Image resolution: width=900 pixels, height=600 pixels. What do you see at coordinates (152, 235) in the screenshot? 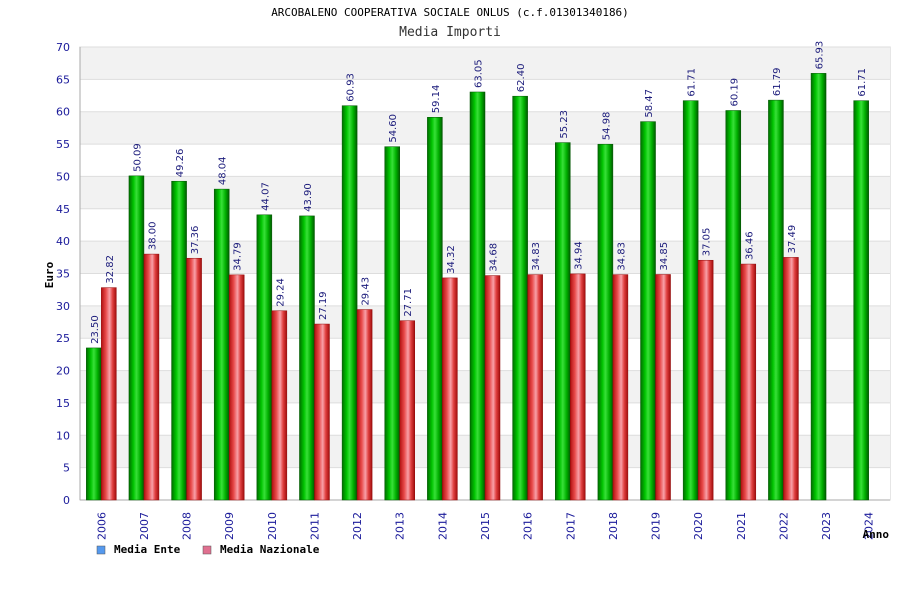
I see `data-label-media-nazionale: 38.00` at bounding box center [152, 235].